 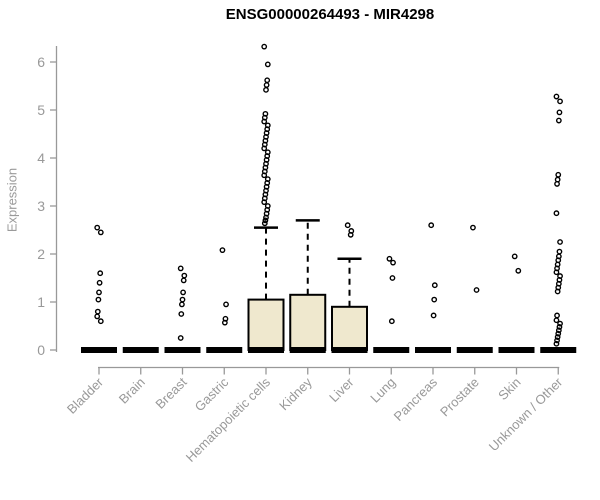 What do you see at coordinates (140, 350) in the screenshot?
I see `median-bar-brain` at bounding box center [140, 350].